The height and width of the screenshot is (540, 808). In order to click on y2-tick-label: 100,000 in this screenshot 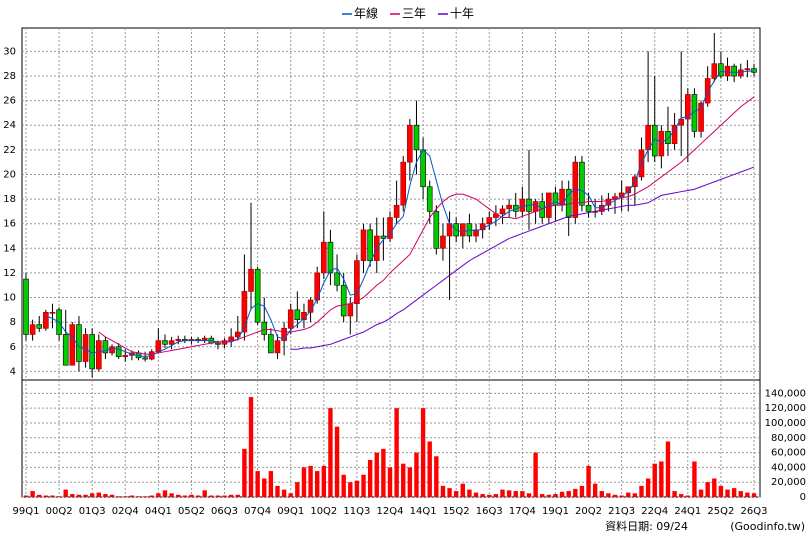, I will do `click(785, 423)`.